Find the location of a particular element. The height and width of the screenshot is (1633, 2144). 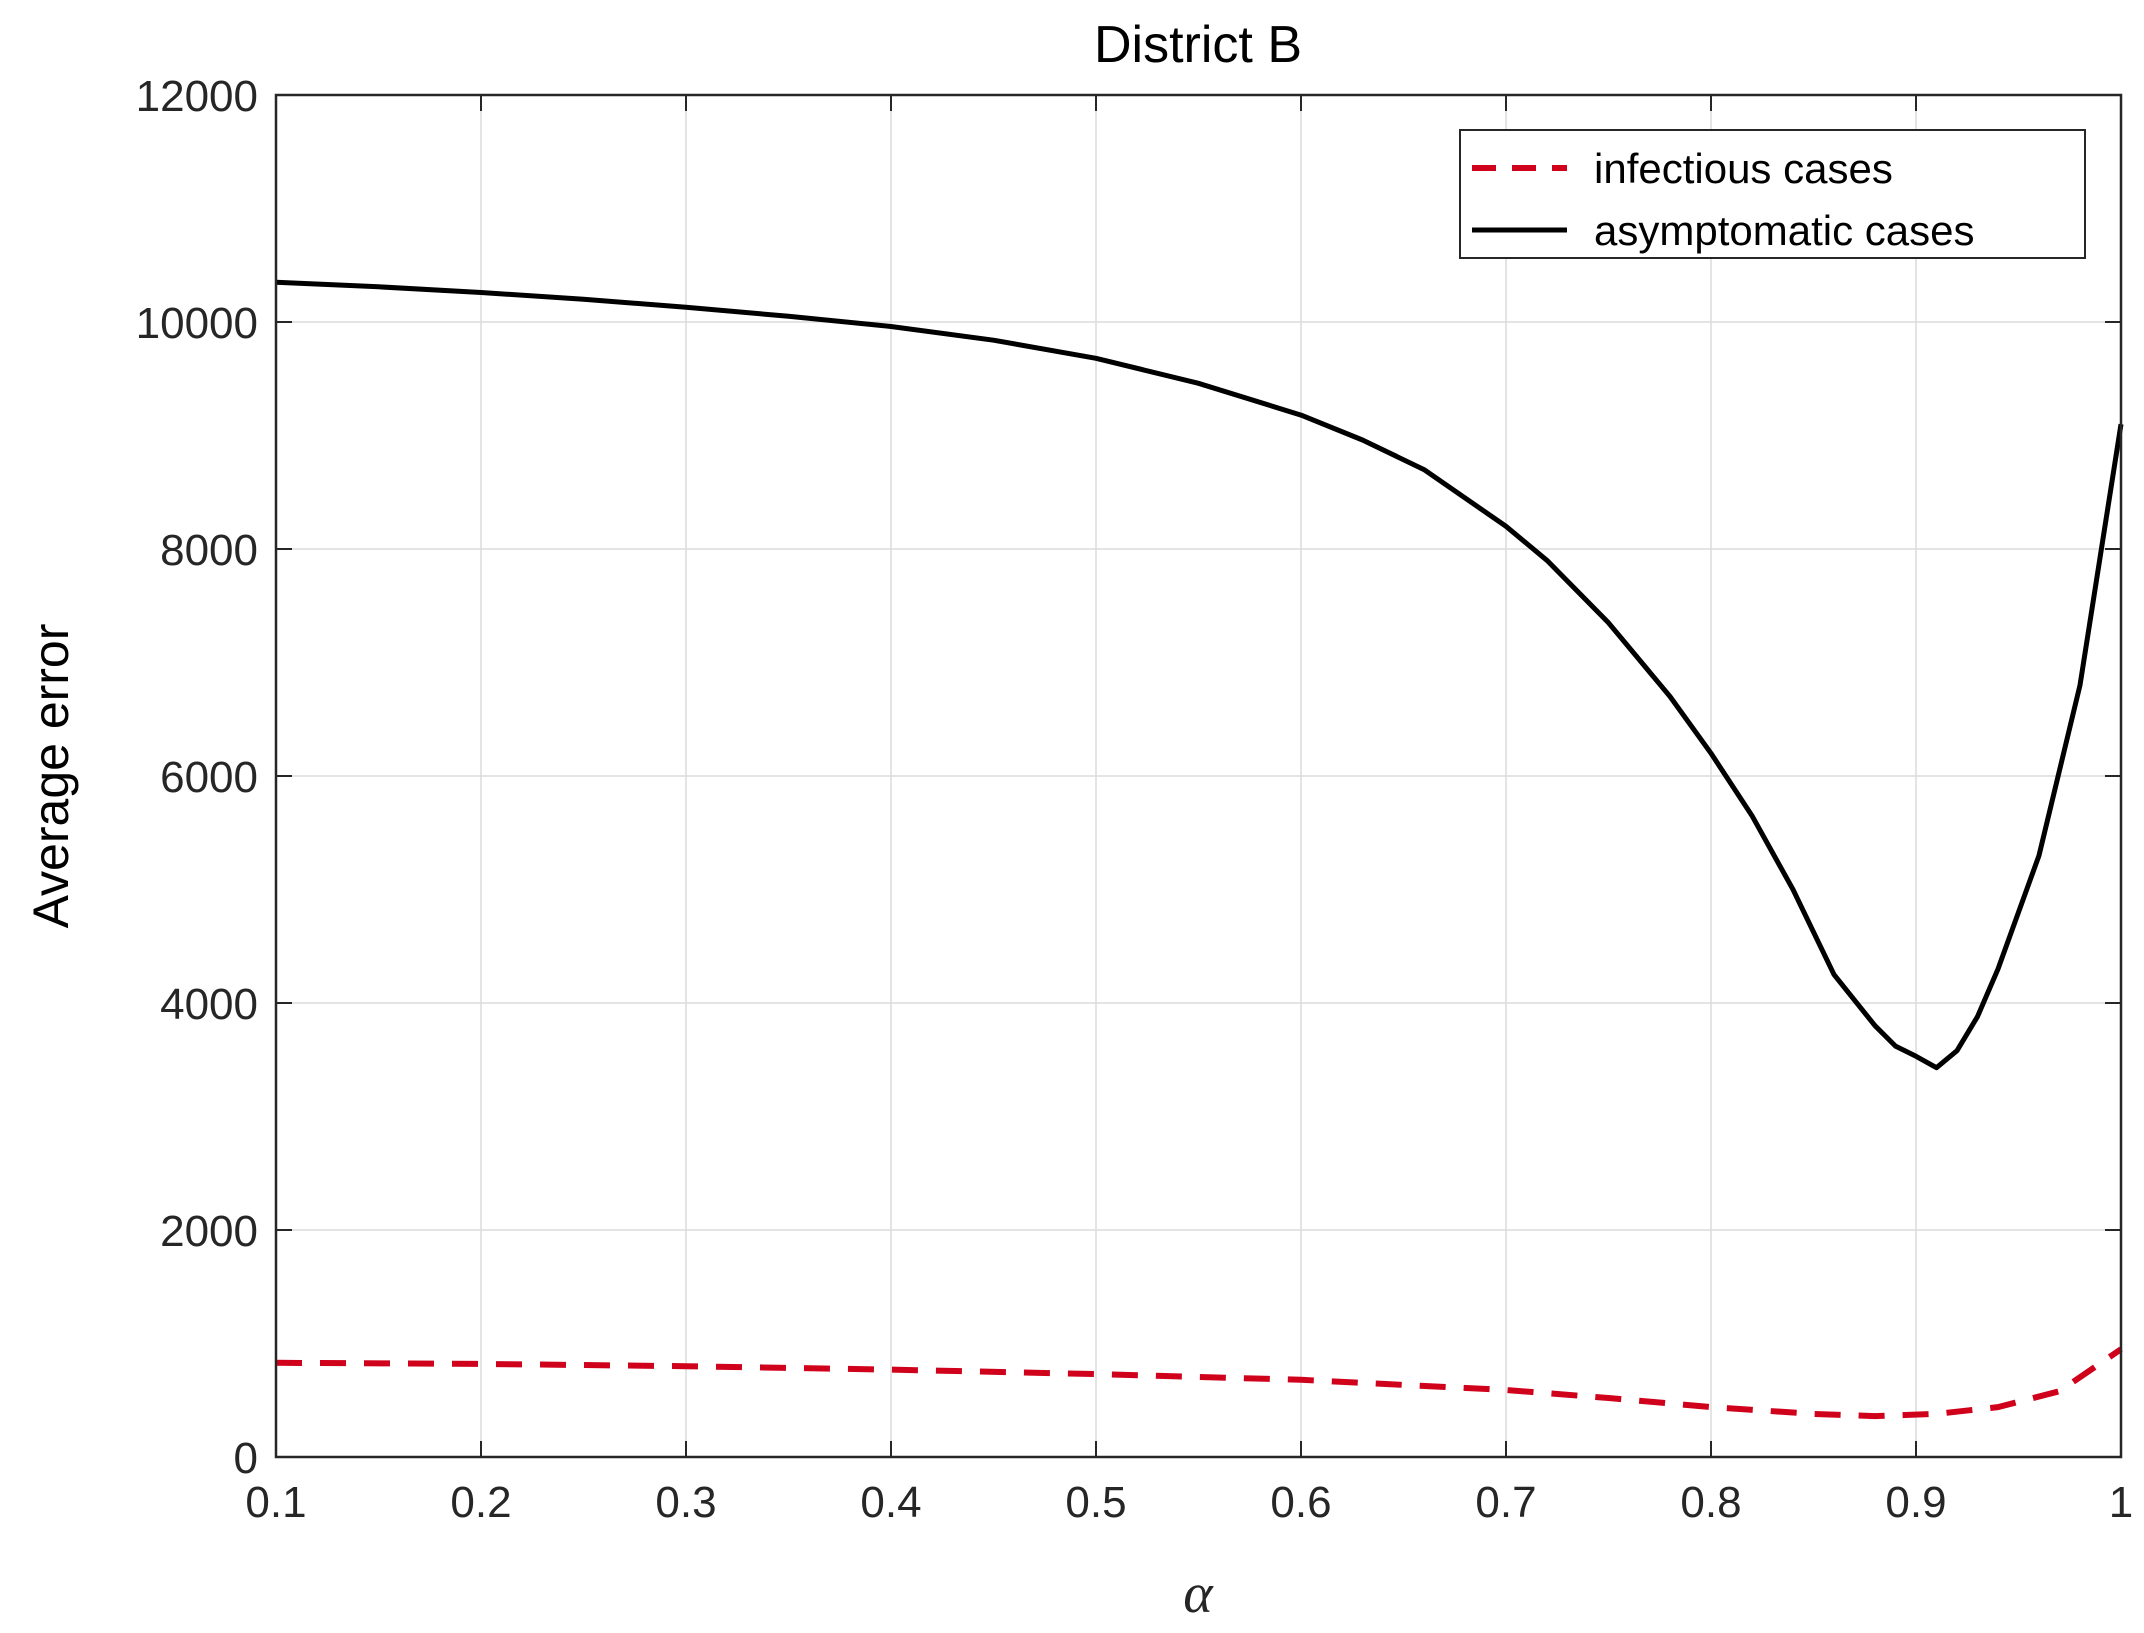

x-tick-label: 0.4 is located at coordinates (890, 1502).